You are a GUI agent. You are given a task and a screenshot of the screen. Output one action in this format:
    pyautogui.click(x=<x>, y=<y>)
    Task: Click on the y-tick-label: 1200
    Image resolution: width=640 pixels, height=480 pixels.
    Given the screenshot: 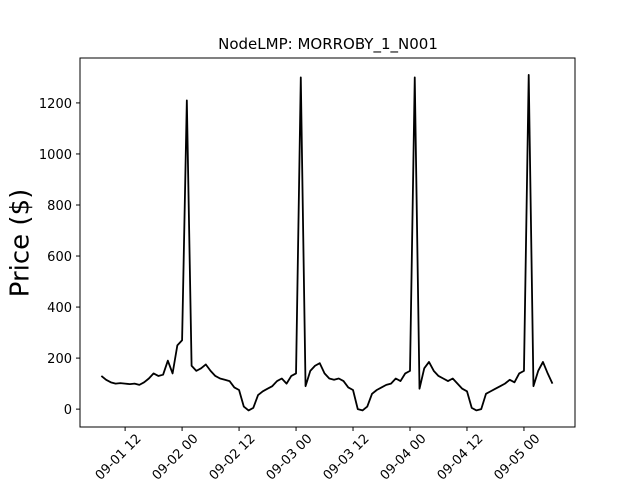 What is the action you would take?
    pyautogui.click(x=55, y=104)
    